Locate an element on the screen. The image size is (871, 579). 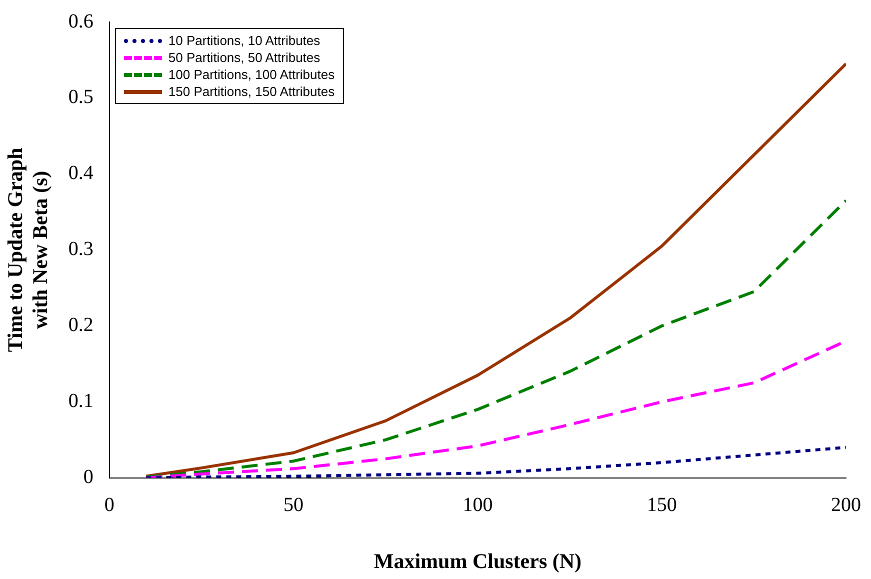
y-tick-label: 0 is located at coordinates (88, 477).